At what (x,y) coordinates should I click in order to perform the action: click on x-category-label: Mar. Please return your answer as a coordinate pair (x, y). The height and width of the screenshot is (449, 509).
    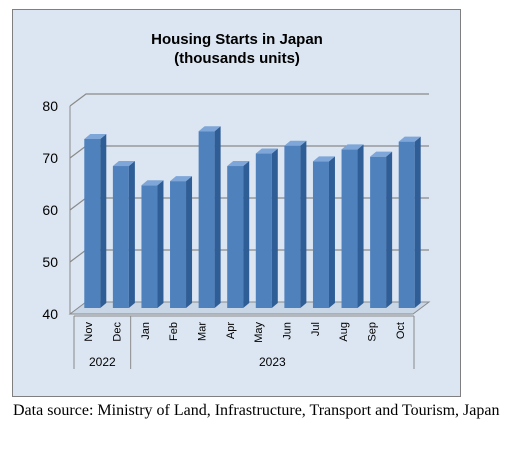
    Looking at the image, I should click on (203, 331).